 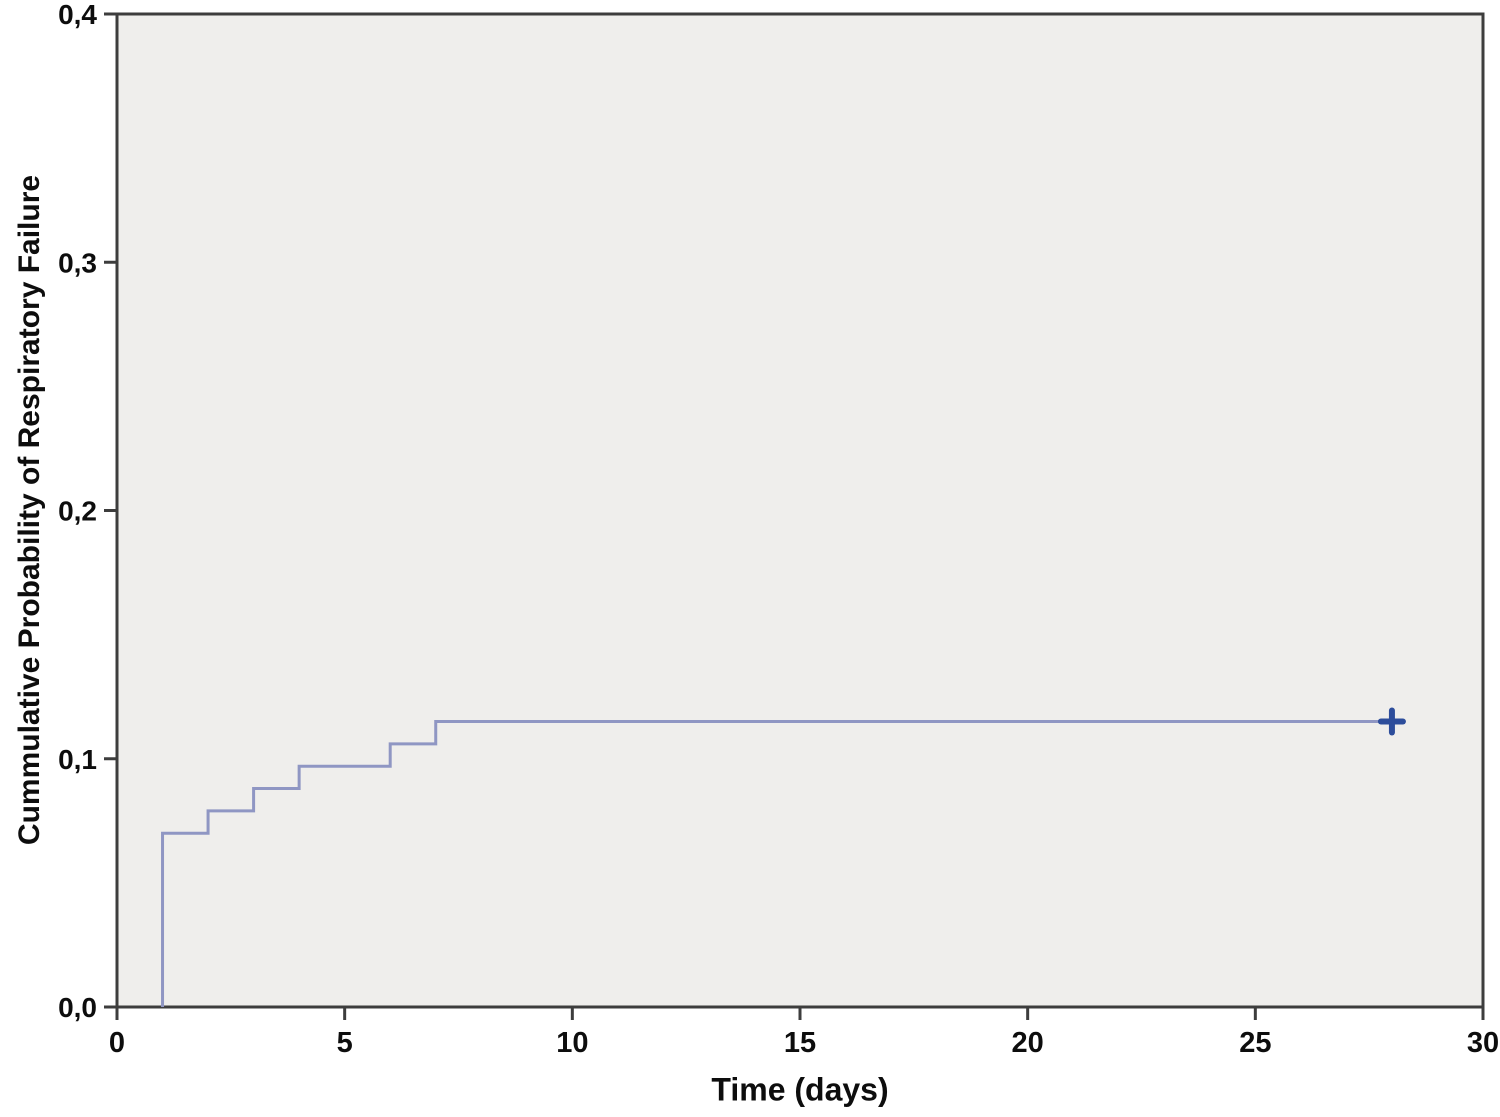 I want to click on x-axis-tick-label: 30, so click(x=1483, y=1043).